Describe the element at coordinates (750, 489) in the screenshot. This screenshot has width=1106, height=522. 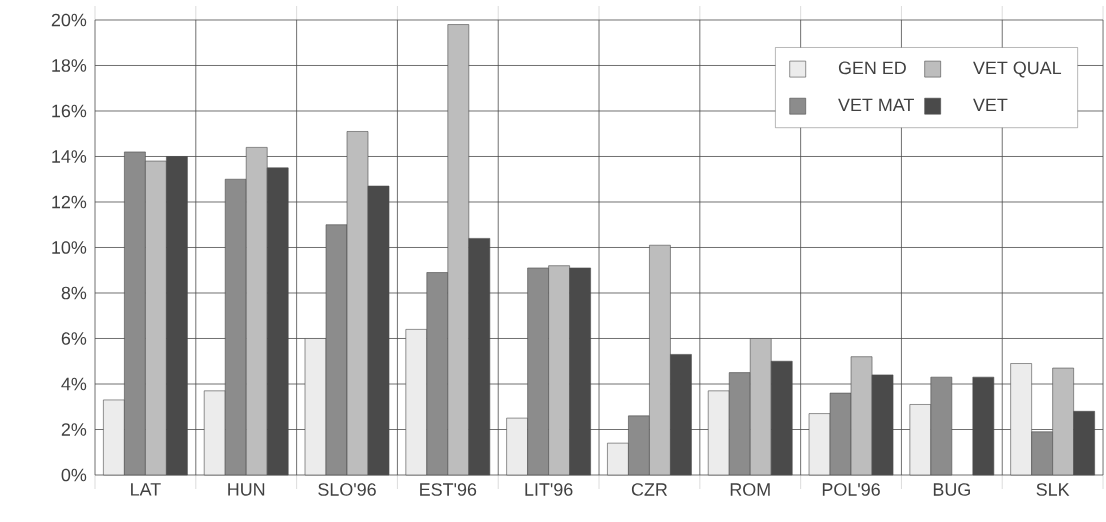
I see `x-tick-label: ROM` at that location.